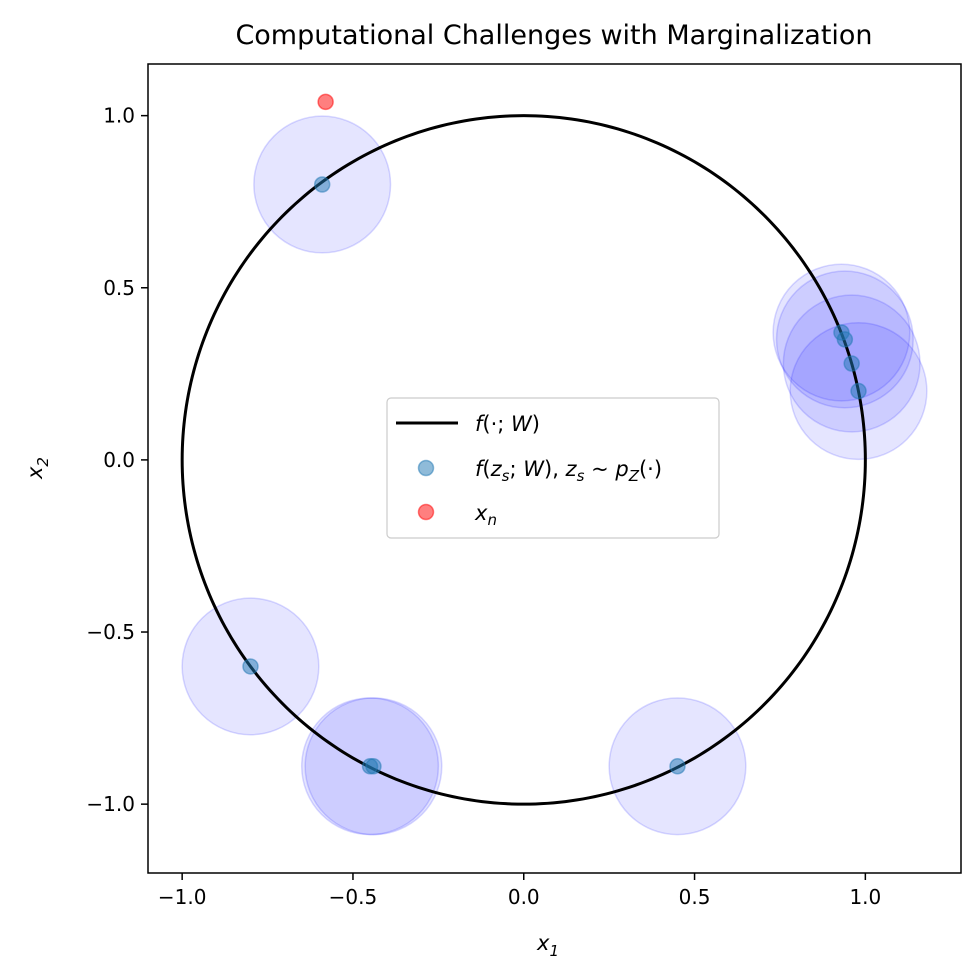  I want to click on x-tick-label: 0.0, so click(524, 897).